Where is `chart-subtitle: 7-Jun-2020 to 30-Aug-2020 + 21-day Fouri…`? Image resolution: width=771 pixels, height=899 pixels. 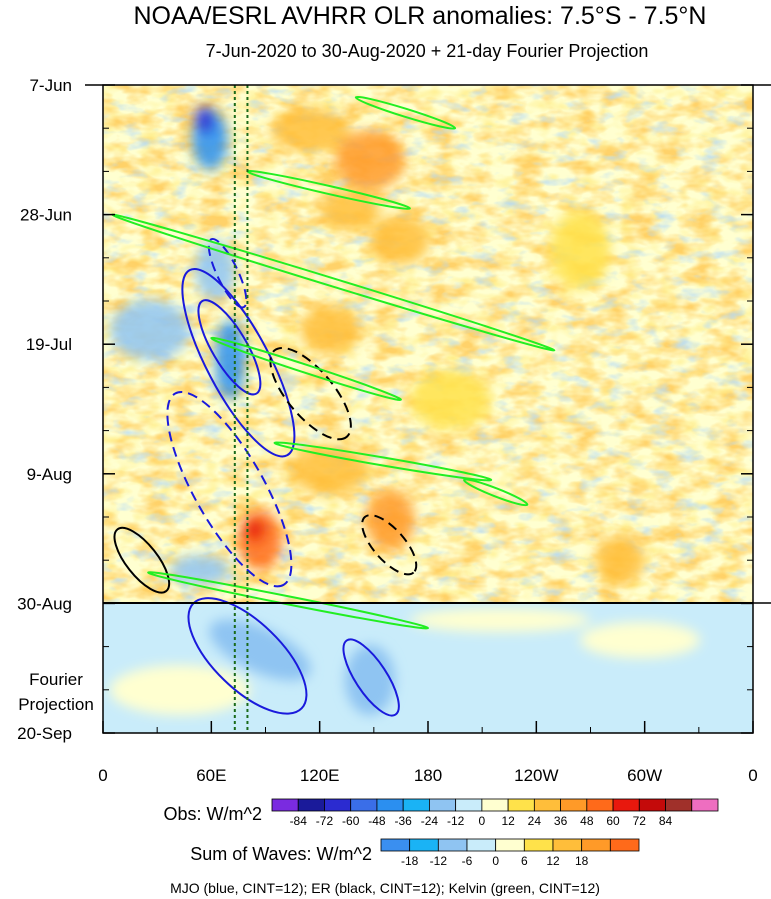
chart-subtitle: 7-Jun-2020 to 30-Aug-2020 + 21-day Fouri… is located at coordinates (427, 51).